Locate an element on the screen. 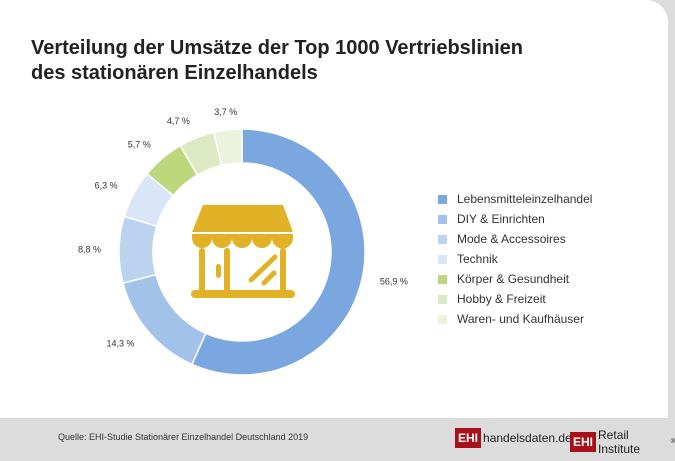 Image resolution: width=675 pixels, height=461 pixels. data-label: 5,7 % is located at coordinates (139, 145).